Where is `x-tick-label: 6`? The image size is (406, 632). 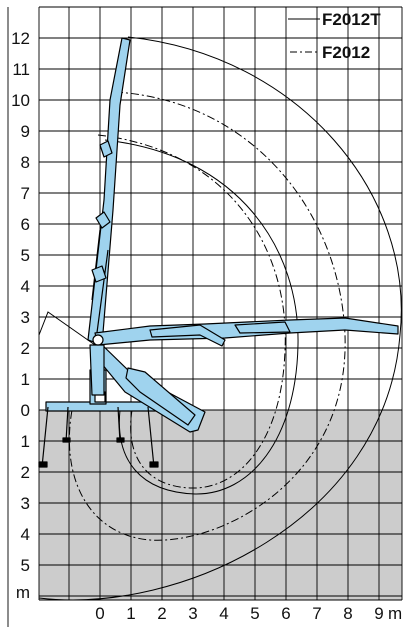
x-tick-label: 6 is located at coordinates (285, 613).